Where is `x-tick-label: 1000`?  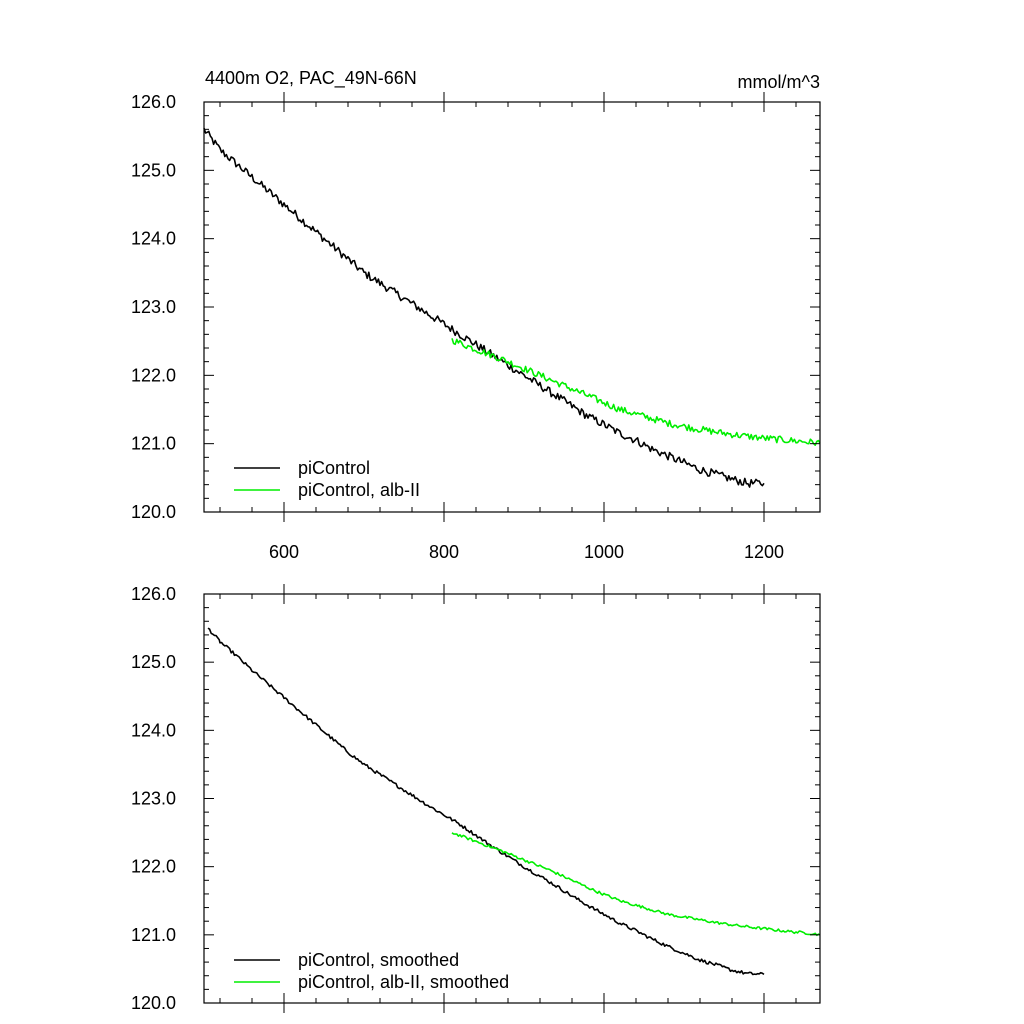 x-tick-label: 1000 is located at coordinates (604, 552).